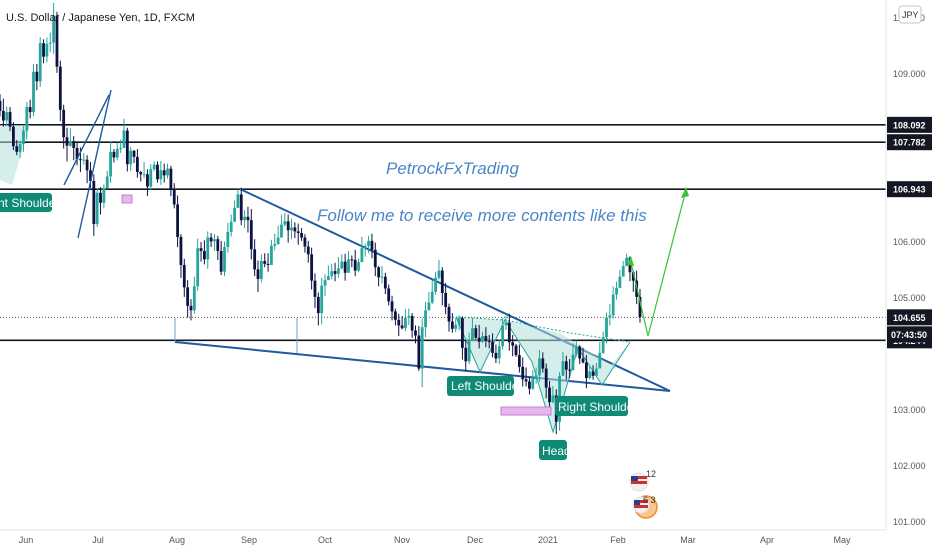 This screenshot has width=932, height=550. Describe the element at coordinates (658, 263) in the screenshot. I see `projection-line` at that location.